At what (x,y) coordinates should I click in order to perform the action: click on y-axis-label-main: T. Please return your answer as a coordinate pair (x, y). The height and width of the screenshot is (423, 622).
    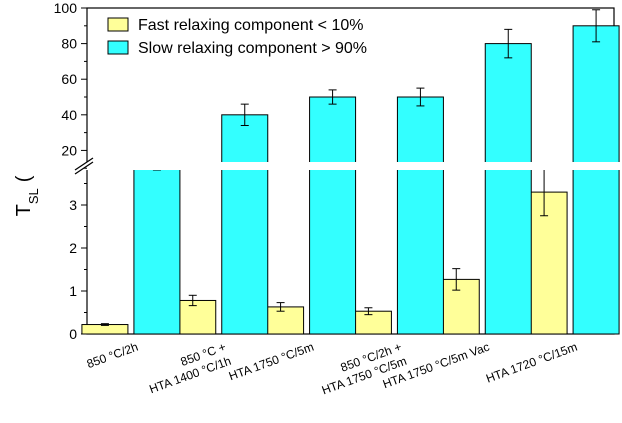
    Looking at the image, I should click on (24, 210).